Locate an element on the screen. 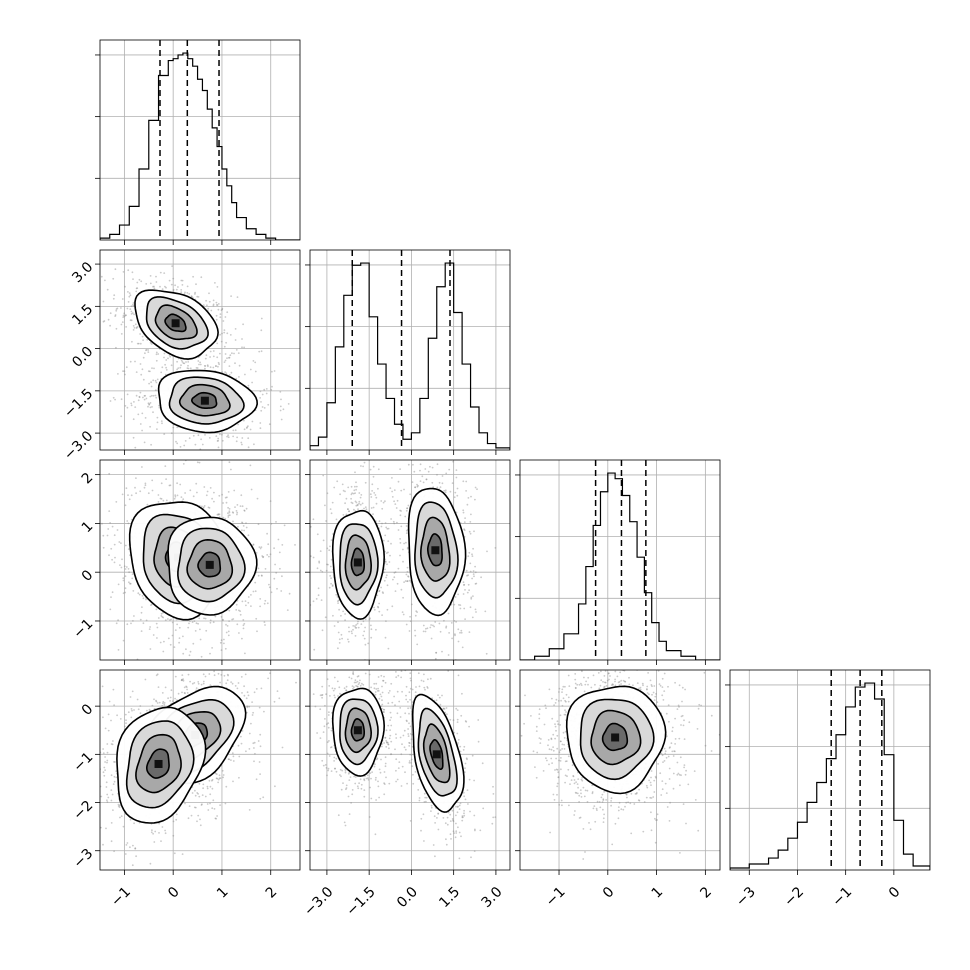  density-peak is located at coordinates (175, 323).